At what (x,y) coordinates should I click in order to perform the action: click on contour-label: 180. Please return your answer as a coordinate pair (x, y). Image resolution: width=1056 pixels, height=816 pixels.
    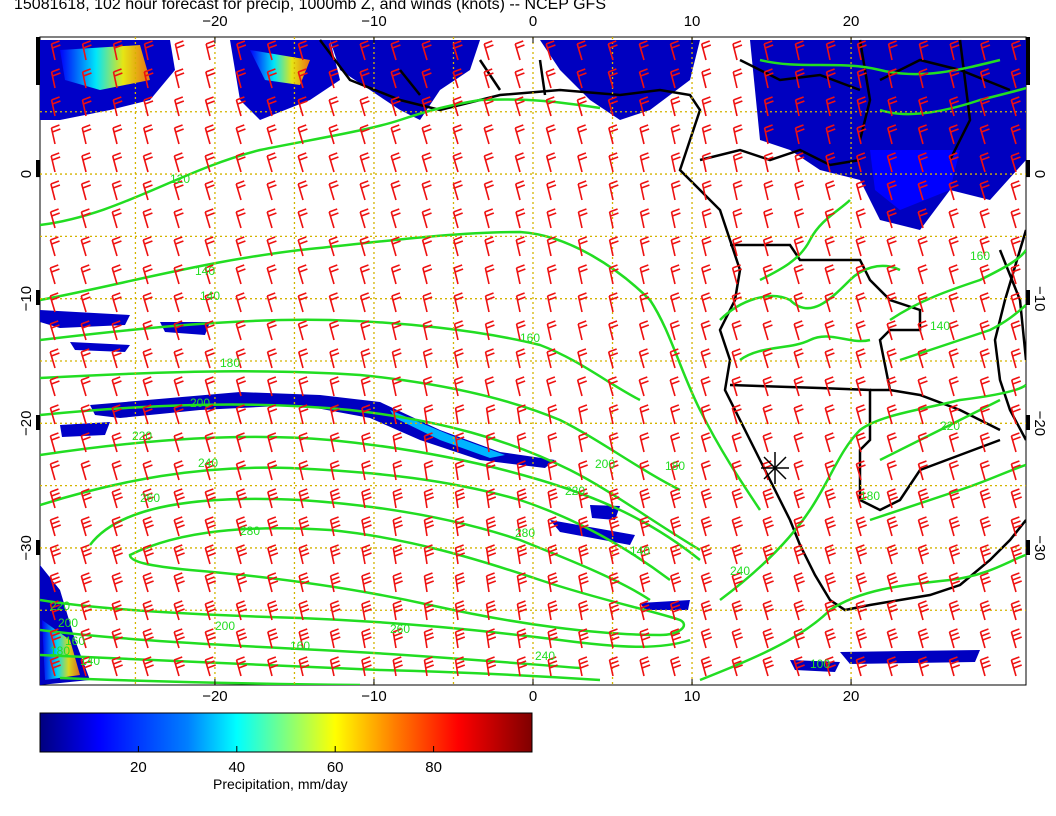
    Looking at the image, I should click on (230, 363).